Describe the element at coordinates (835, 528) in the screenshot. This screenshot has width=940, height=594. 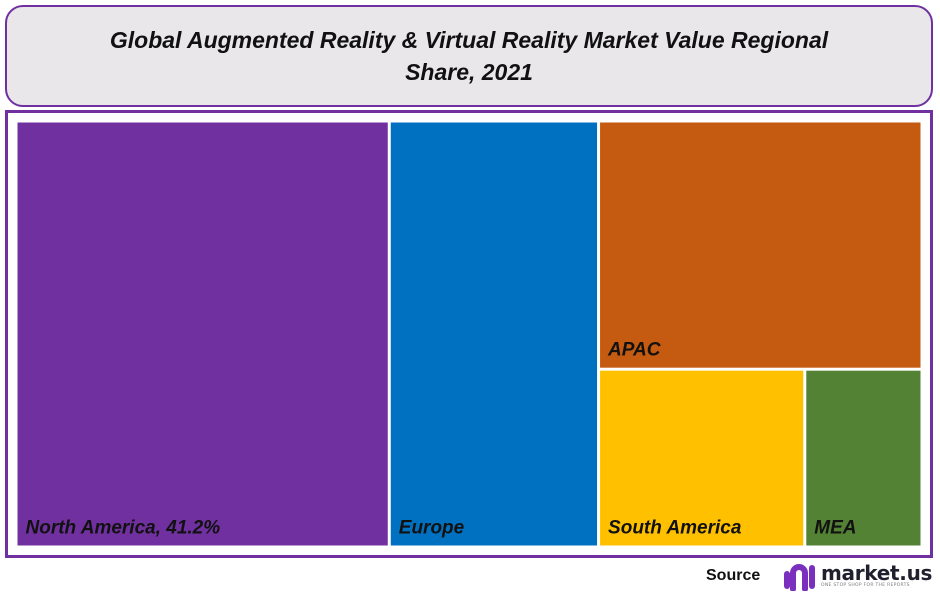
I see `tile-label-mea: MEA` at that location.